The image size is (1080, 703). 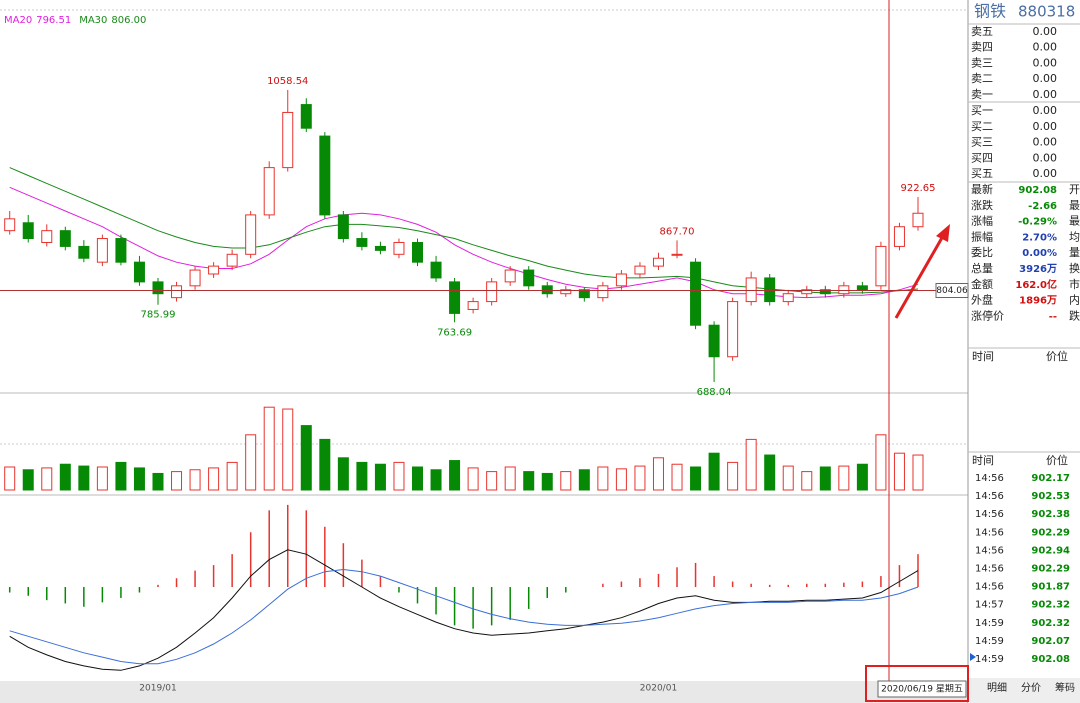 I want to click on stat-label: 涨幅, so click(x=982, y=221).